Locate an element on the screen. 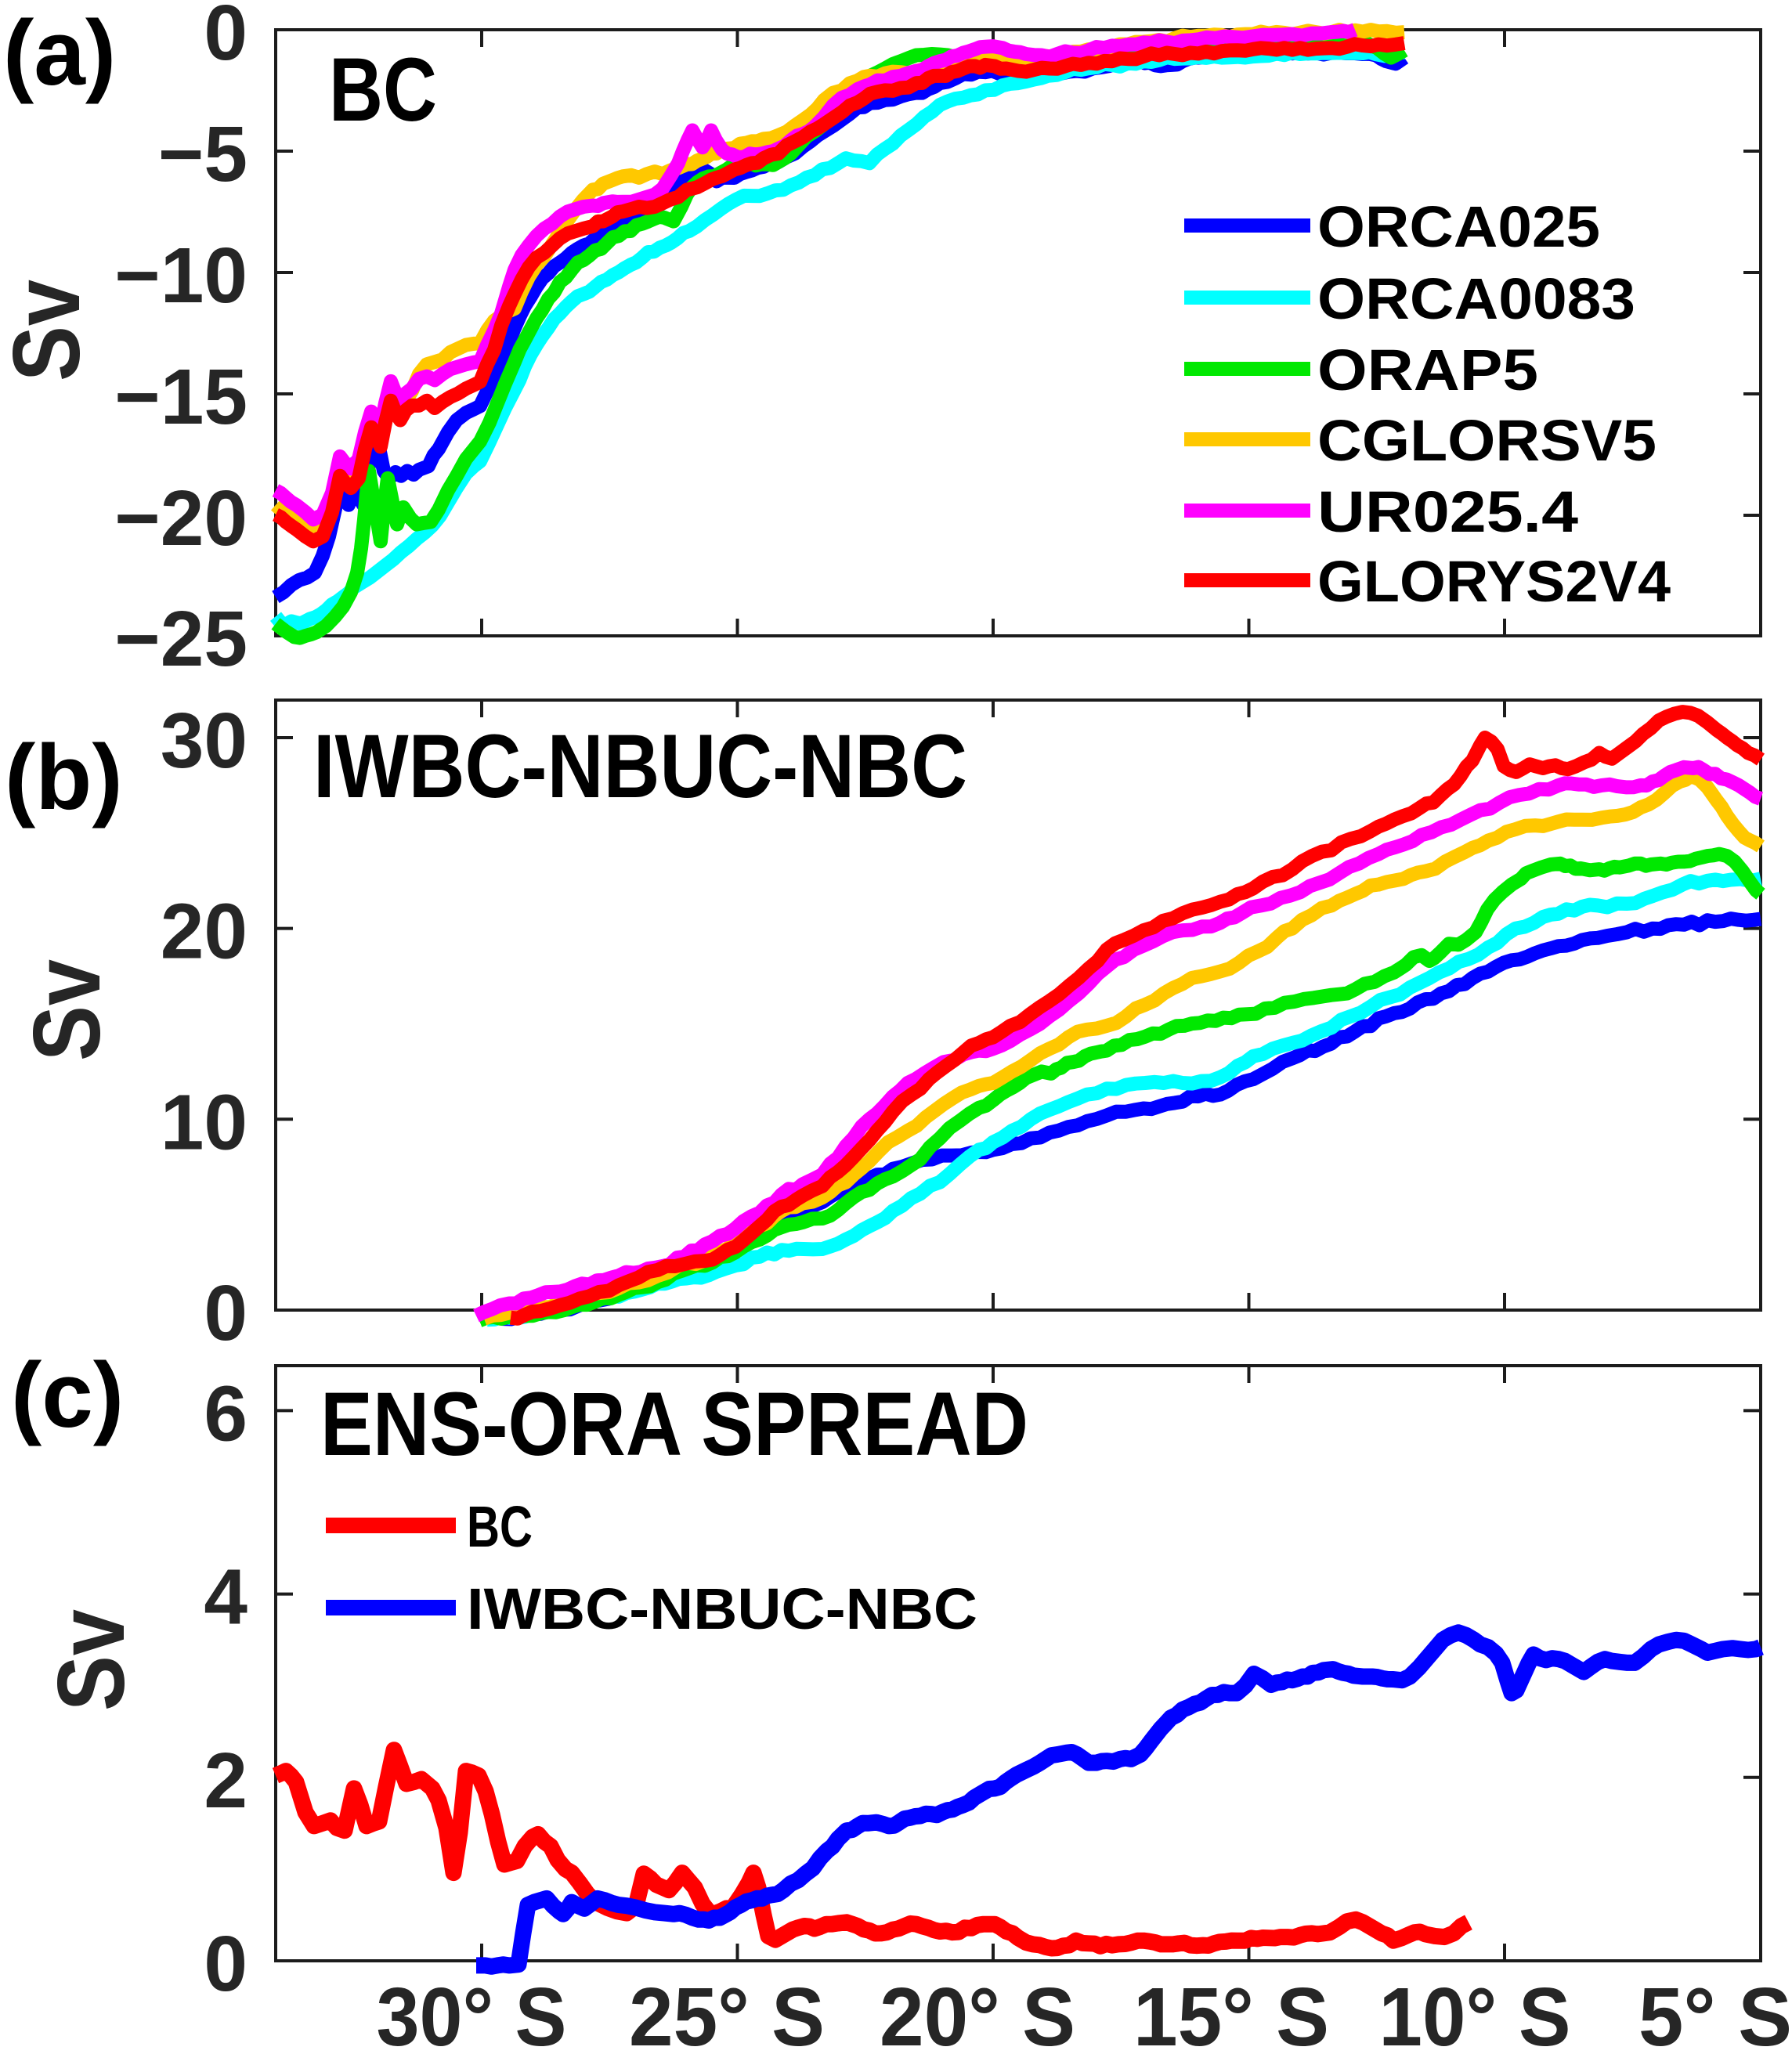 This screenshot has width=1792, height=2054. svg-text: ENS-ORA SPREAD is located at coordinates (674, 1424).